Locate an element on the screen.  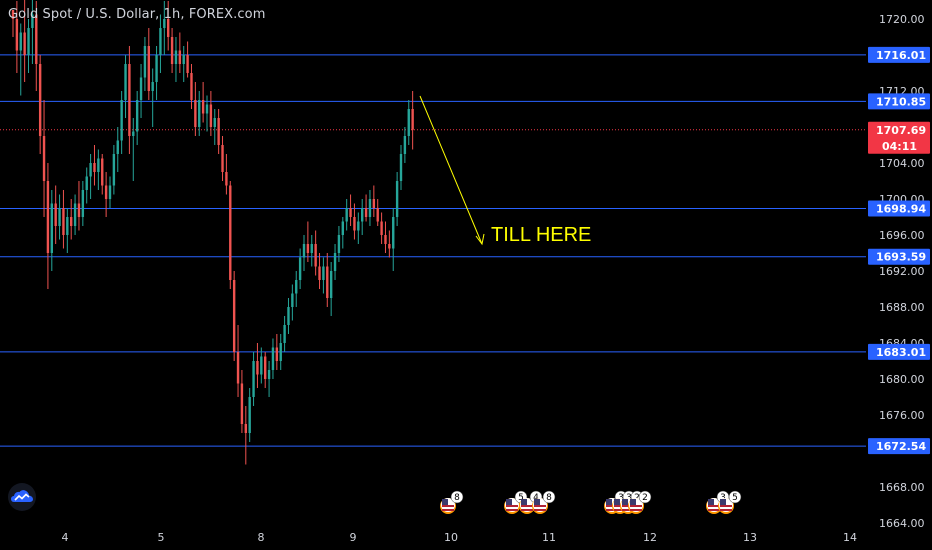
time-axis: 4 5 8 9 10 11 12 13 14 is located at coordinates (460, 537).